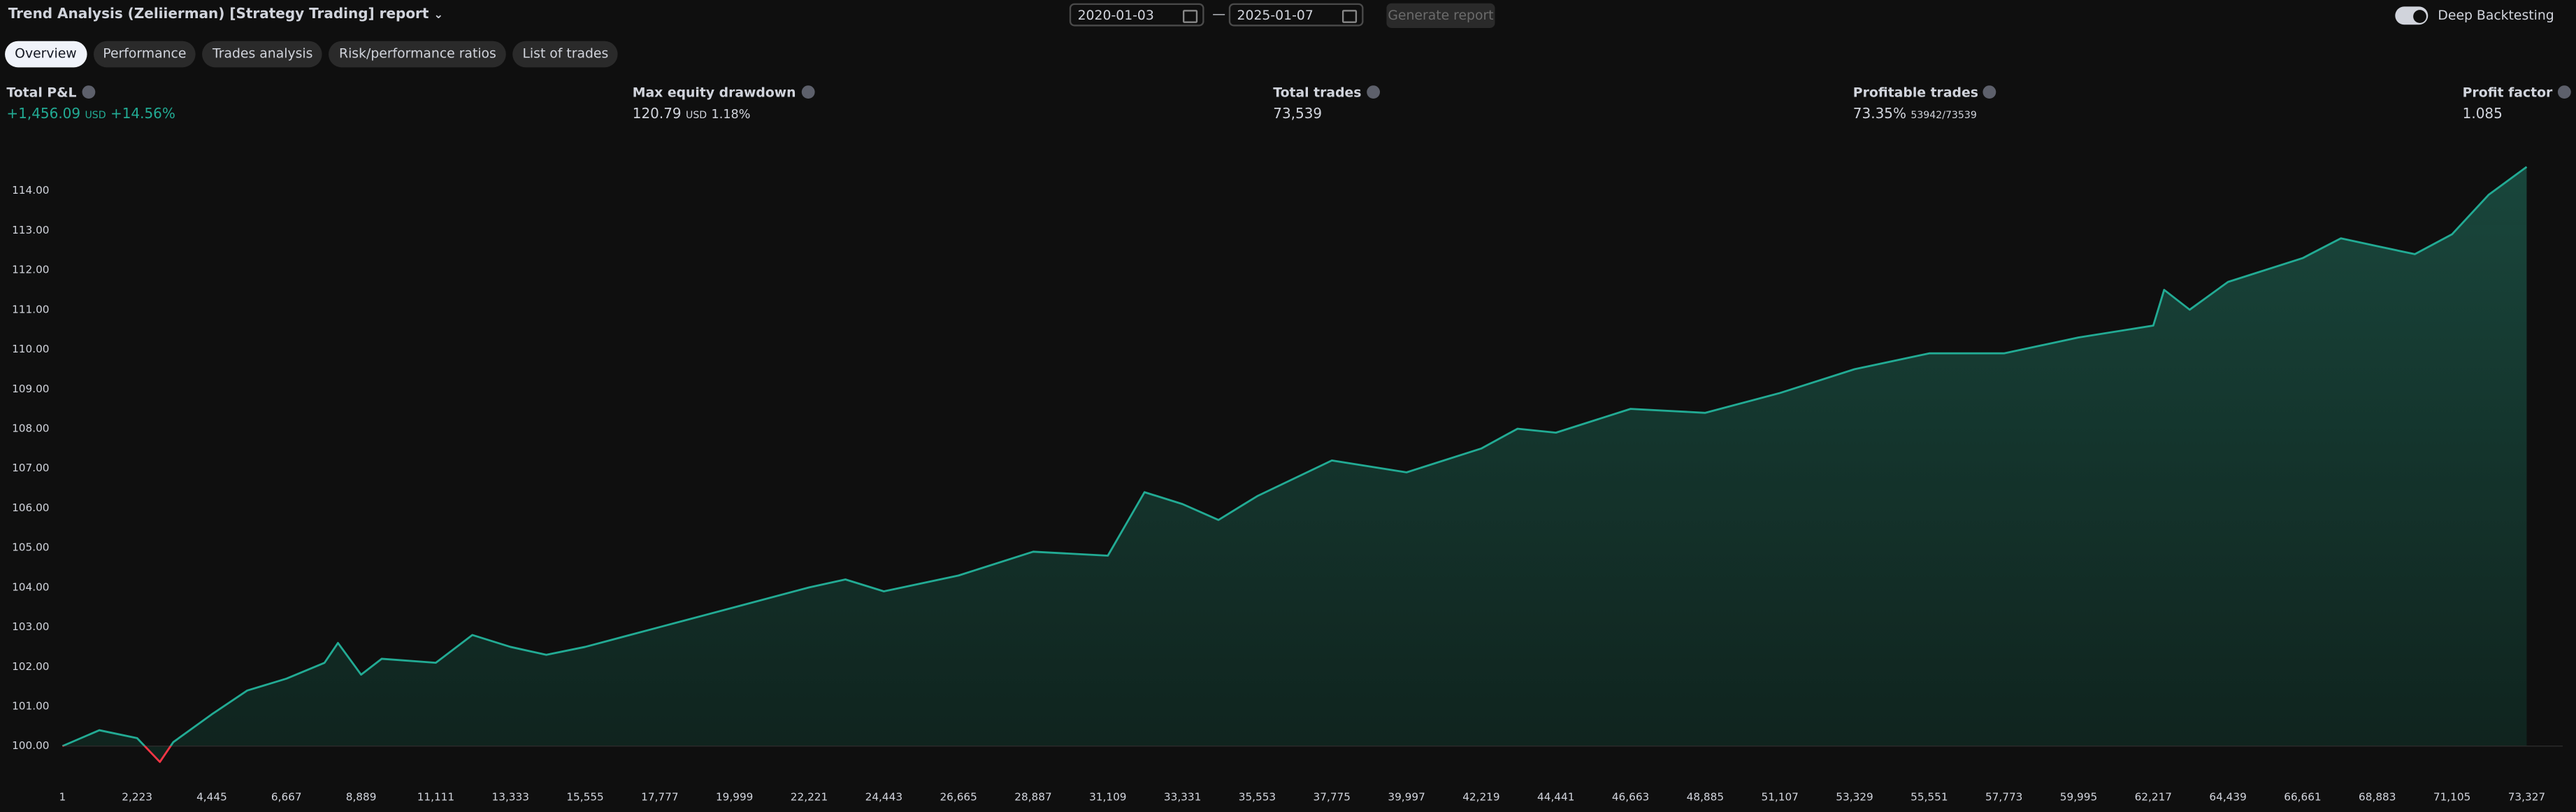 This screenshot has height=812, width=2576. I want to click on y-tick-label: 103.00, so click(30, 627).